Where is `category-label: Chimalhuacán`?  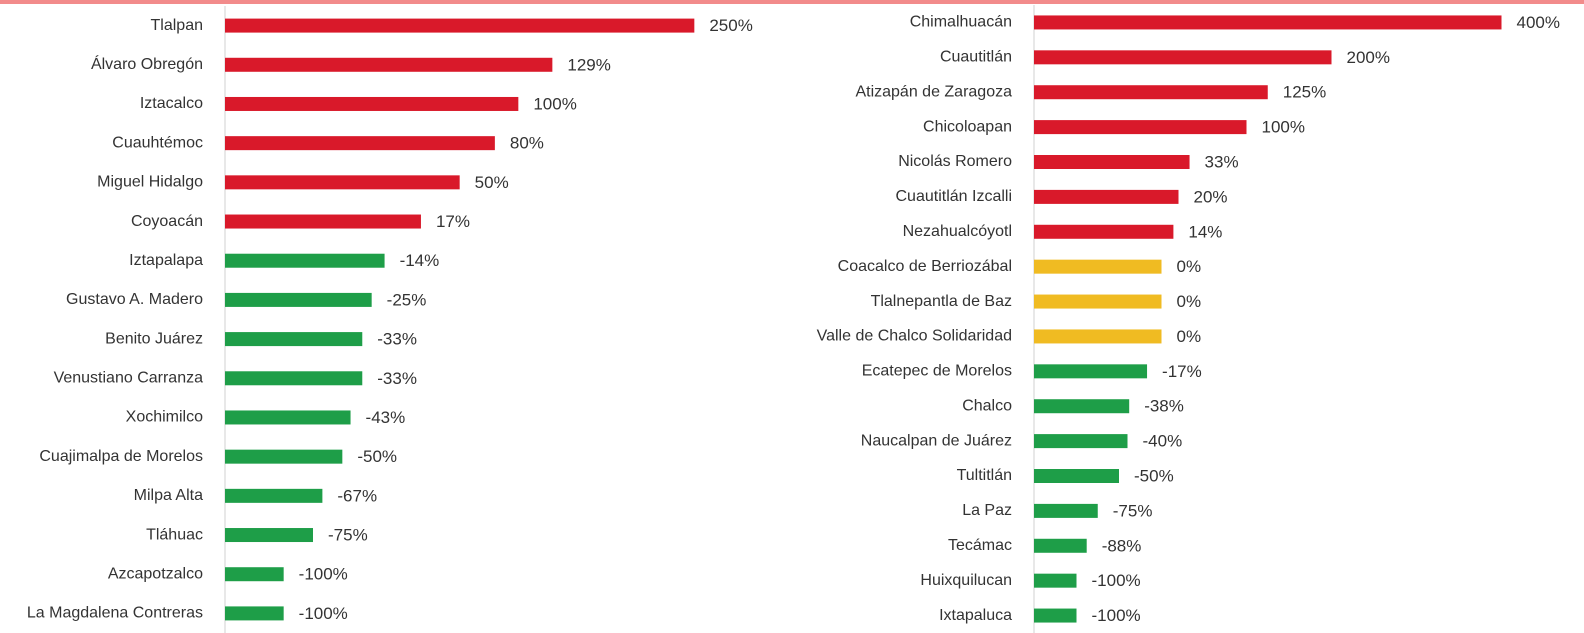 category-label: Chimalhuacán is located at coordinates (961, 22).